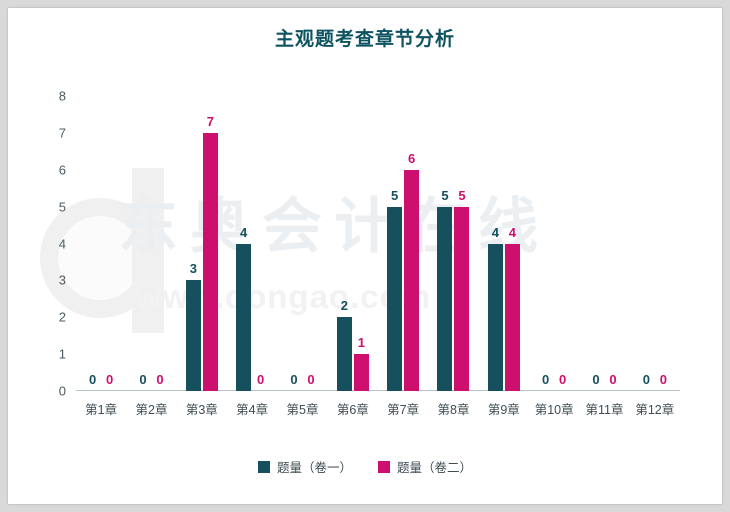 This screenshot has width=730, height=512. Describe the element at coordinates (314, 468) in the screenshot. I see `legend-label: 题量（卷一）` at that location.